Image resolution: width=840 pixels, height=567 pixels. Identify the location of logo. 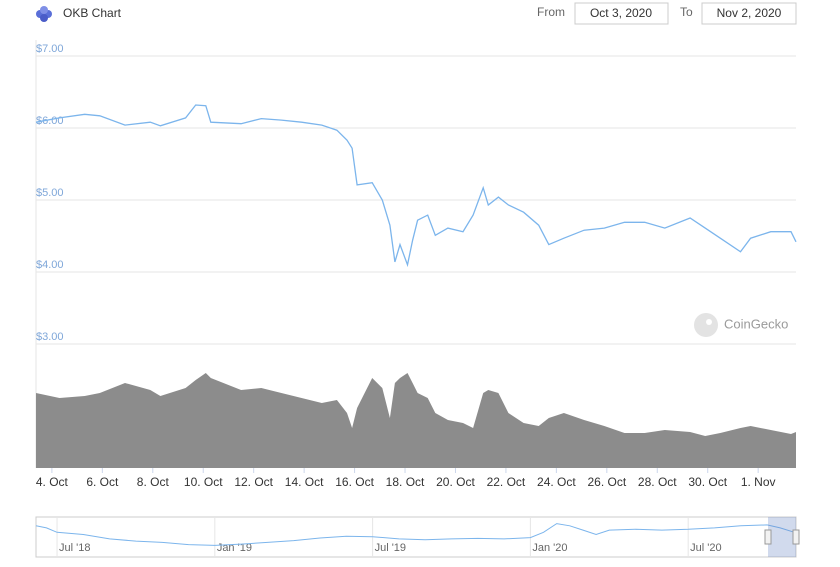
(44, 14).